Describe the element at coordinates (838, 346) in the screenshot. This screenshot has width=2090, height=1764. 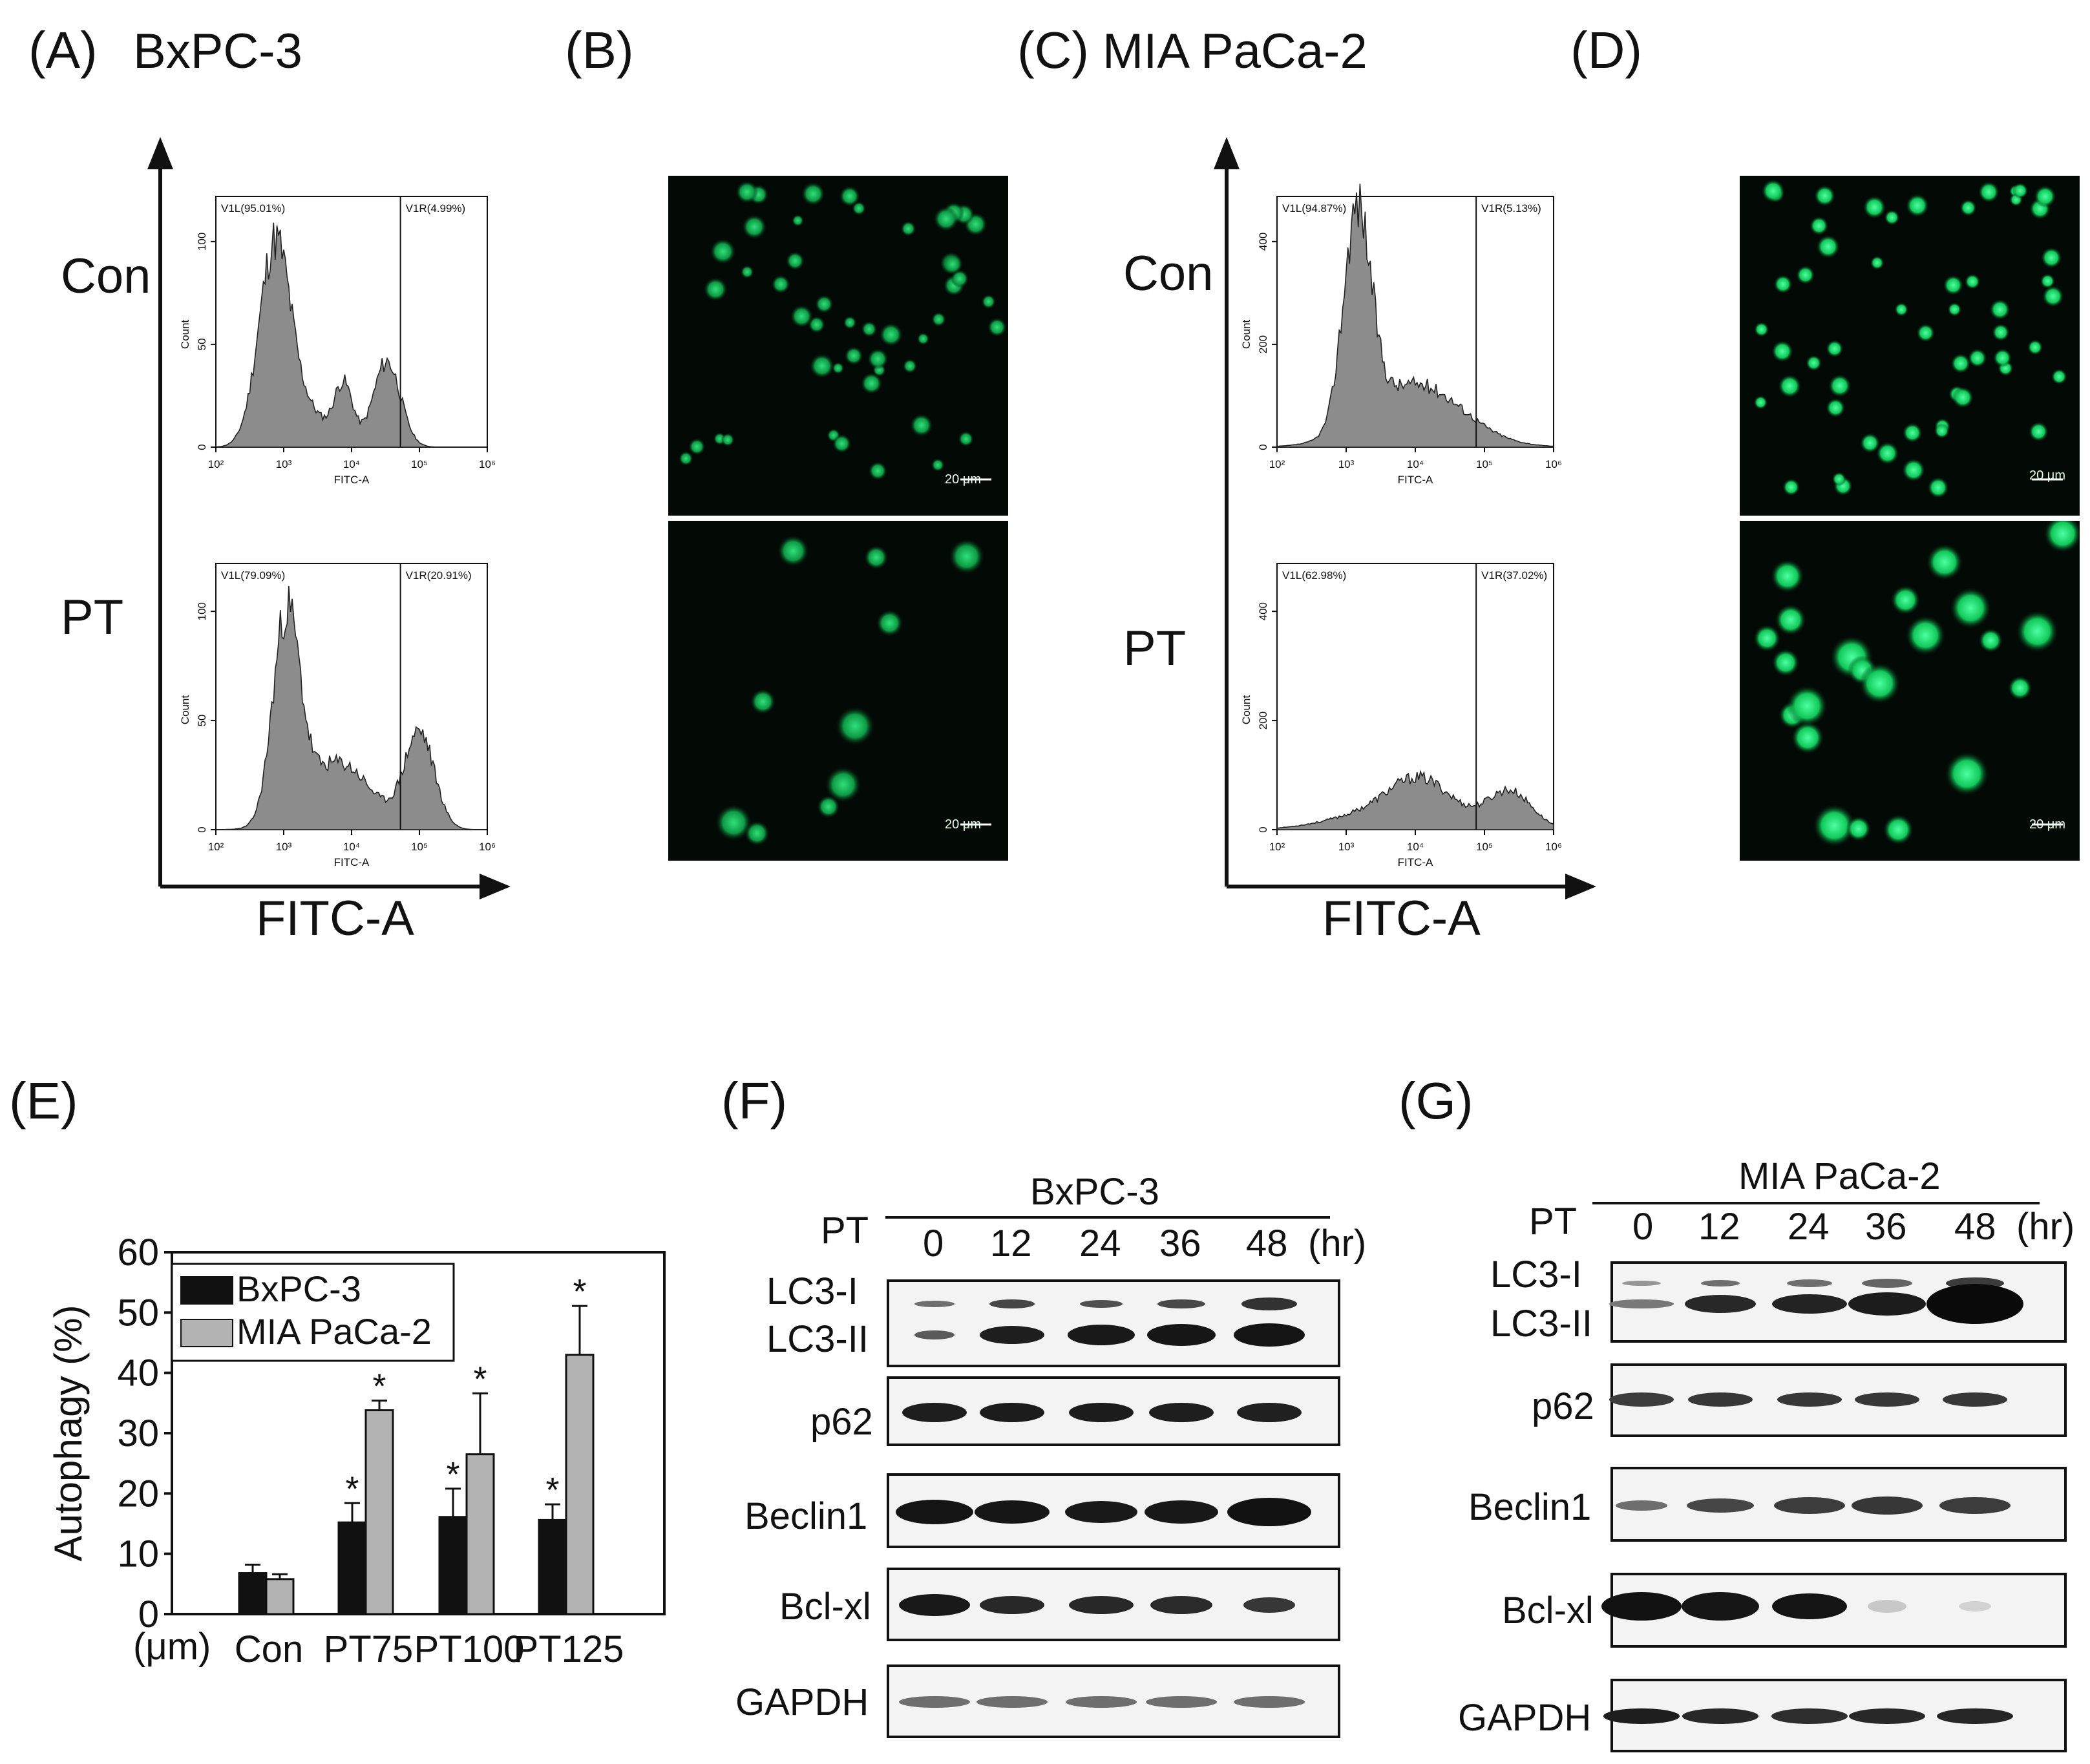
I see `micrograph-b-con: 20 μm` at that location.